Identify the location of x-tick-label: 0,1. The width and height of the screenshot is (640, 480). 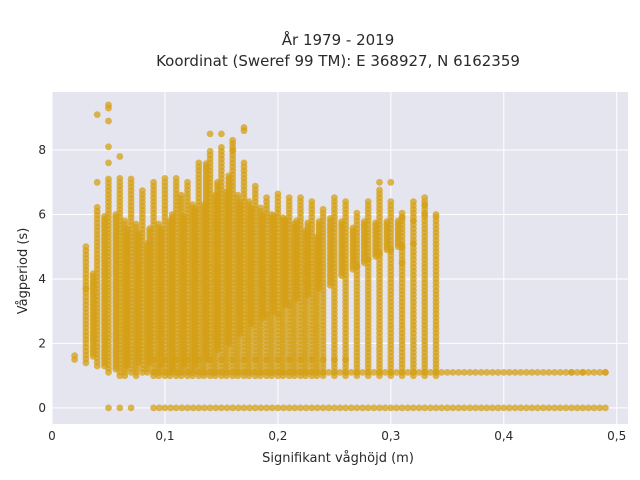
(164, 436).